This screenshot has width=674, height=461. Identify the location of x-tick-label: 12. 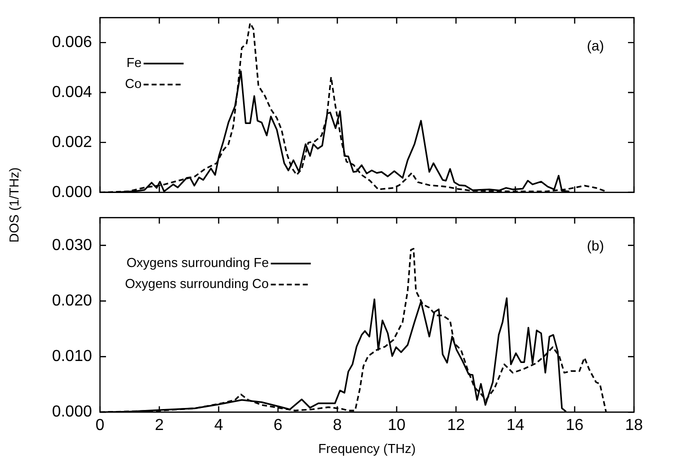
(456, 425).